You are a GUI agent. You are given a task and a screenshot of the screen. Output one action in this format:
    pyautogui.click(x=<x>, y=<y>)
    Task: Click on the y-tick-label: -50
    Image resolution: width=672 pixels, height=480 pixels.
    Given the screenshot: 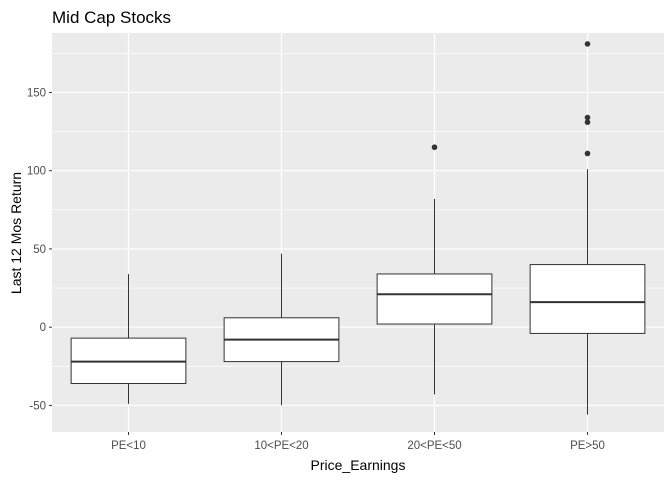 What is the action you would take?
    pyautogui.click(x=37, y=406)
    